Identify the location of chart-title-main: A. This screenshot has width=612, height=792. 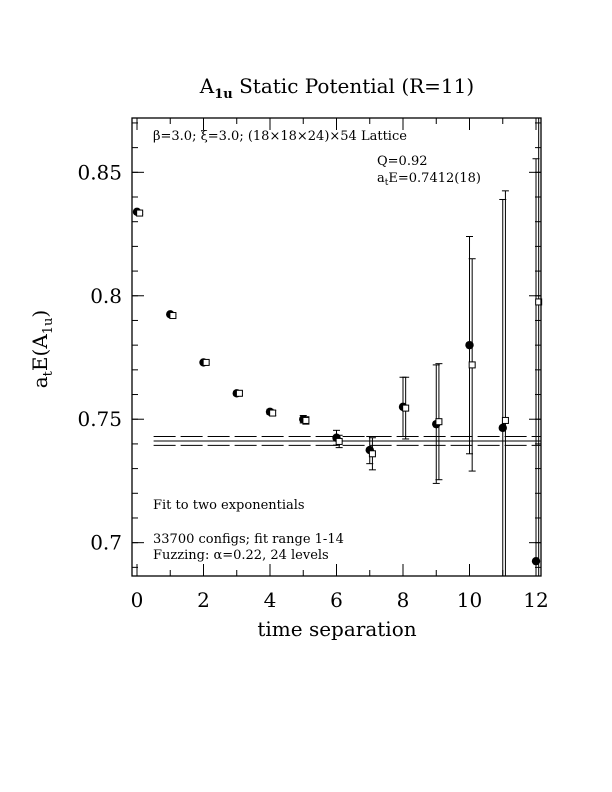
(207, 86).